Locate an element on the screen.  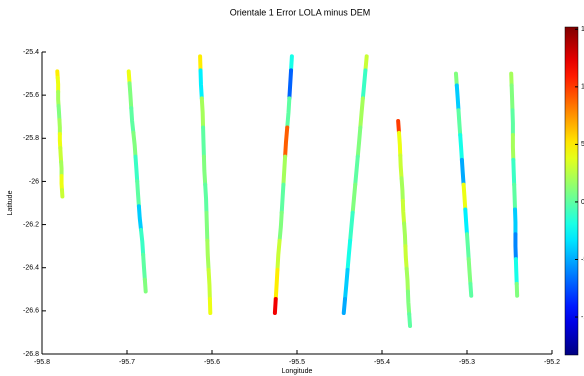
chart-title: Orientale 1 Error LOLA minus DEM is located at coordinates (300, 12).